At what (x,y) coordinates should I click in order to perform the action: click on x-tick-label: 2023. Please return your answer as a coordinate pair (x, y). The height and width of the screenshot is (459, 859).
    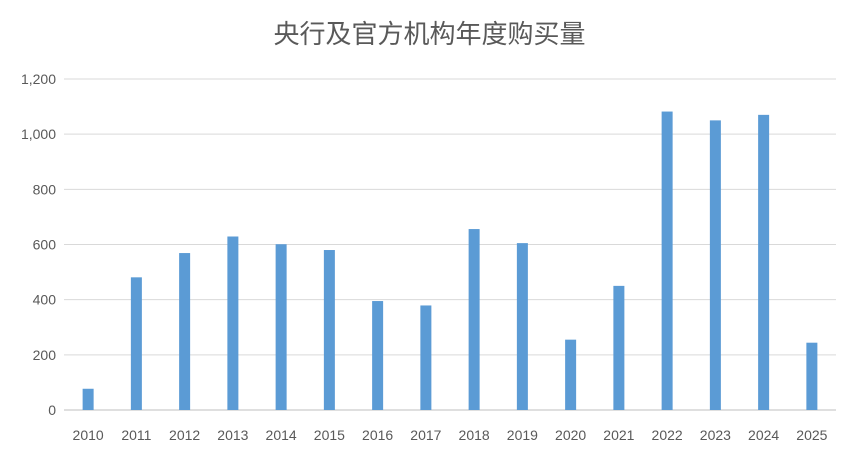
    Looking at the image, I should click on (715, 435).